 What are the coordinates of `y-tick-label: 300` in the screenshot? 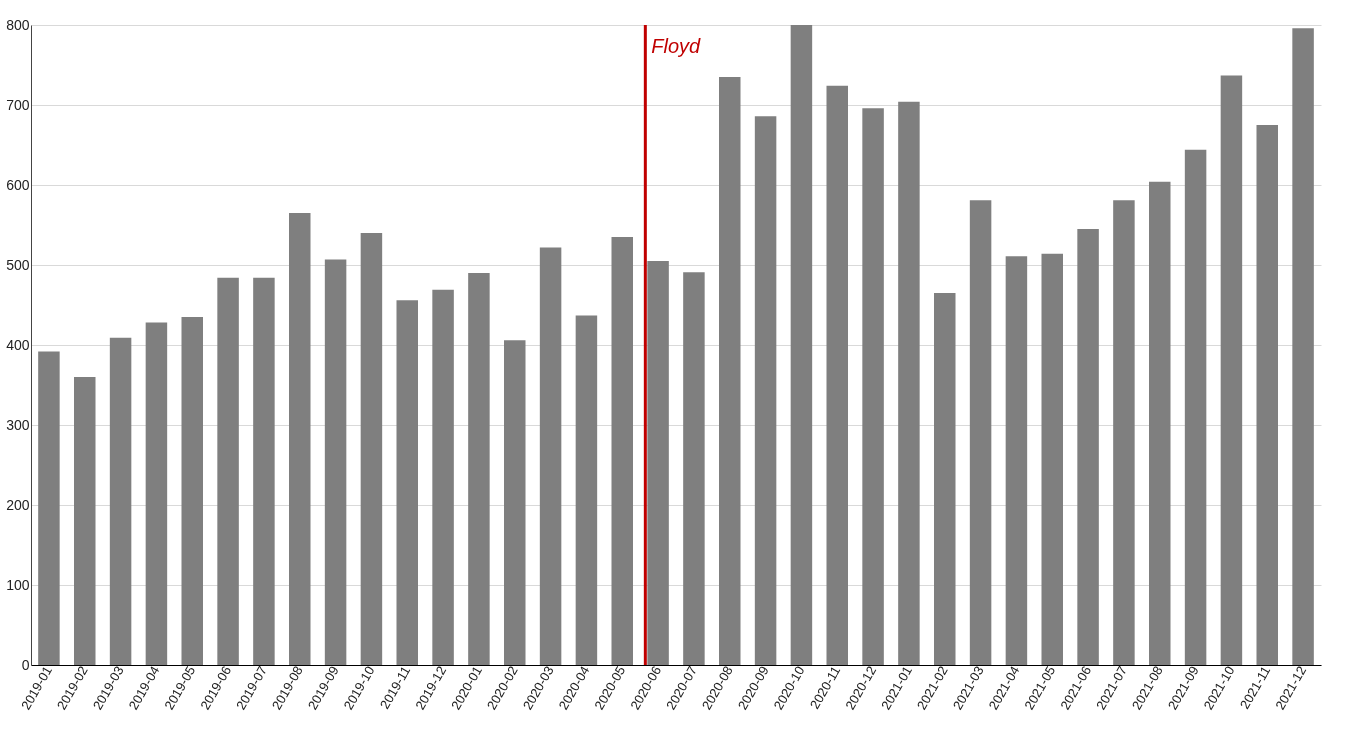 It's located at (18, 424).